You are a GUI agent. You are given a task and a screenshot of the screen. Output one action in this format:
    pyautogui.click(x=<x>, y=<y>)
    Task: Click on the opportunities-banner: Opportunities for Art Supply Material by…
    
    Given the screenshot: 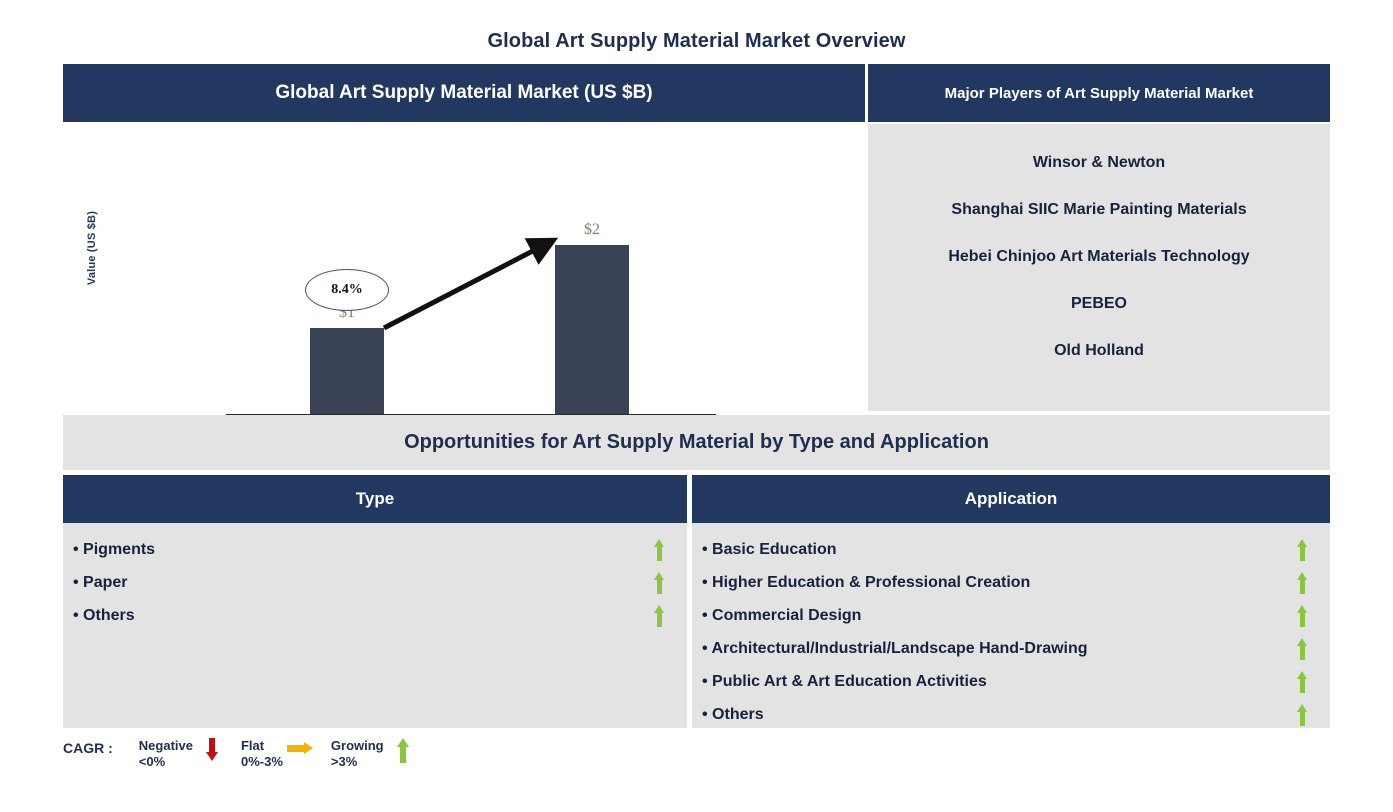 What is the action you would take?
    pyautogui.click(x=696, y=442)
    